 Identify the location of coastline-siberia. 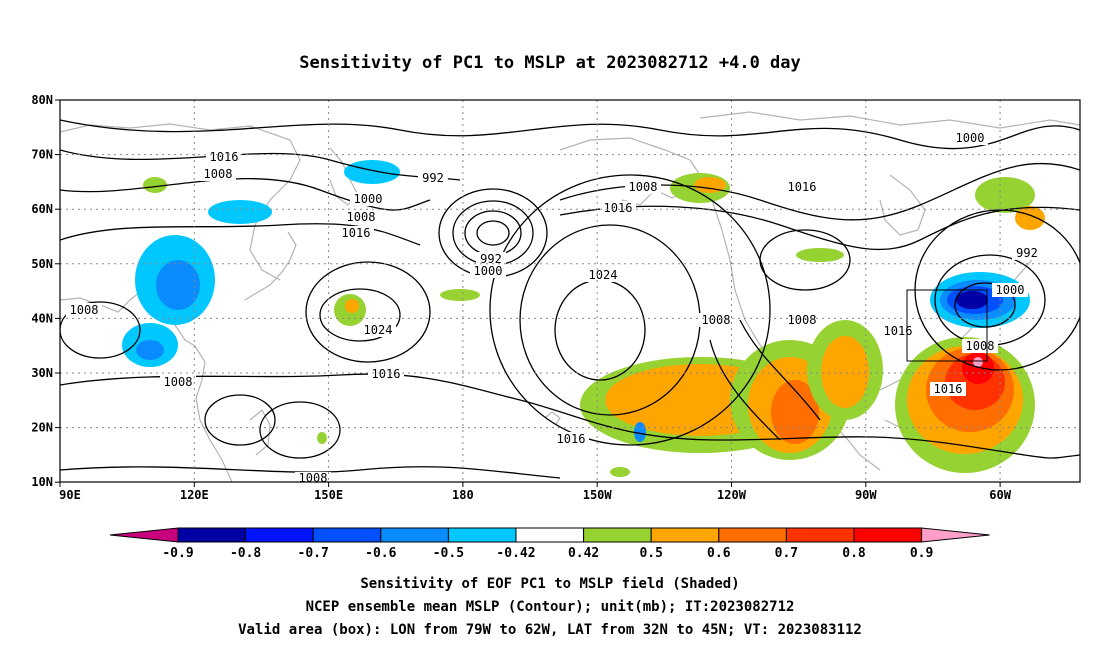
(180, 202).